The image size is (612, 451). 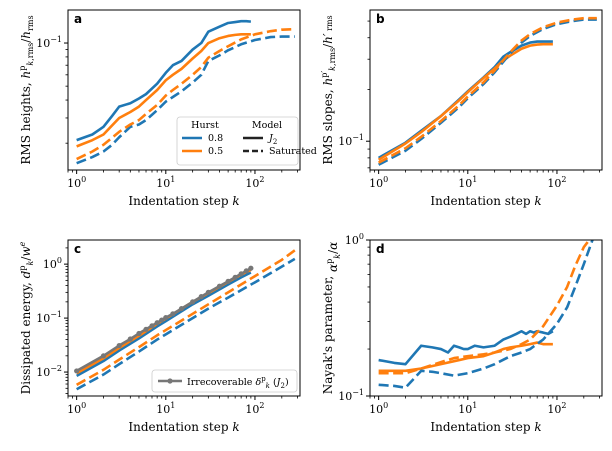 I want to click on x-axis-label-b: Indentation step k, so click(x=485, y=201).